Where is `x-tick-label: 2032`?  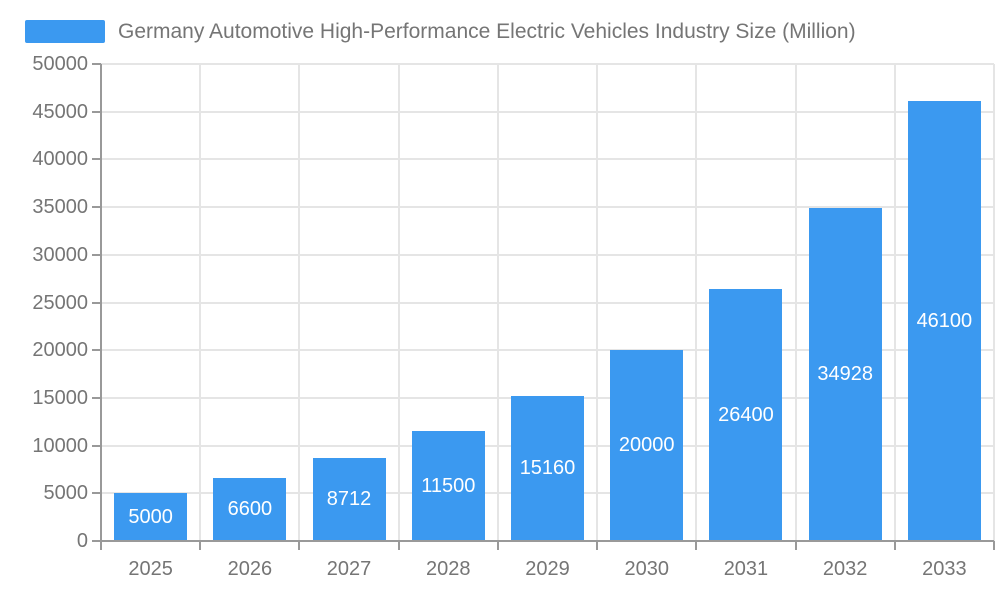 x-tick-label: 2032 is located at coordinates (845, 569).